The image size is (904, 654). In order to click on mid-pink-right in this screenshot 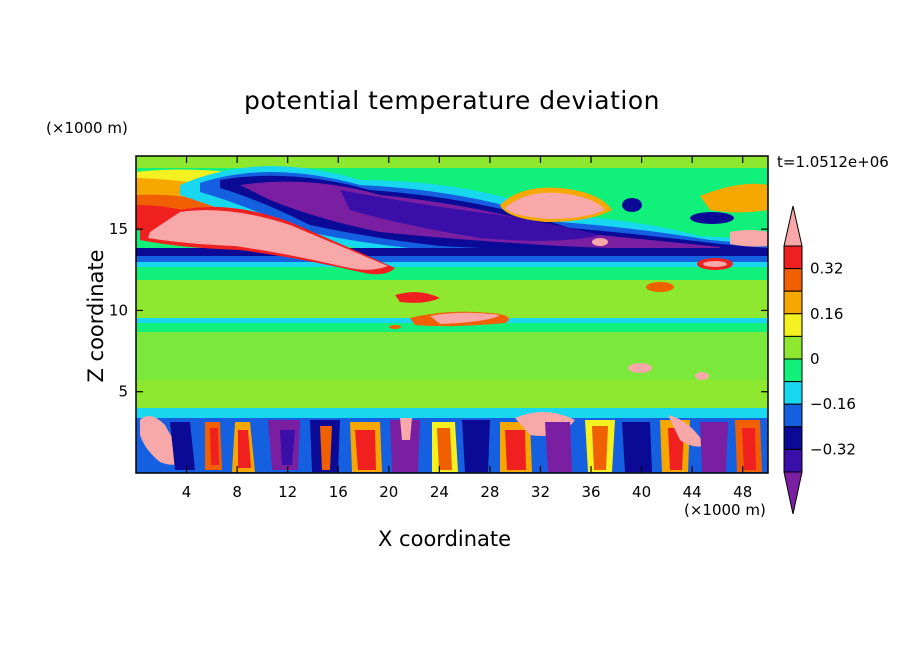, I will do `click(640, 368)`.